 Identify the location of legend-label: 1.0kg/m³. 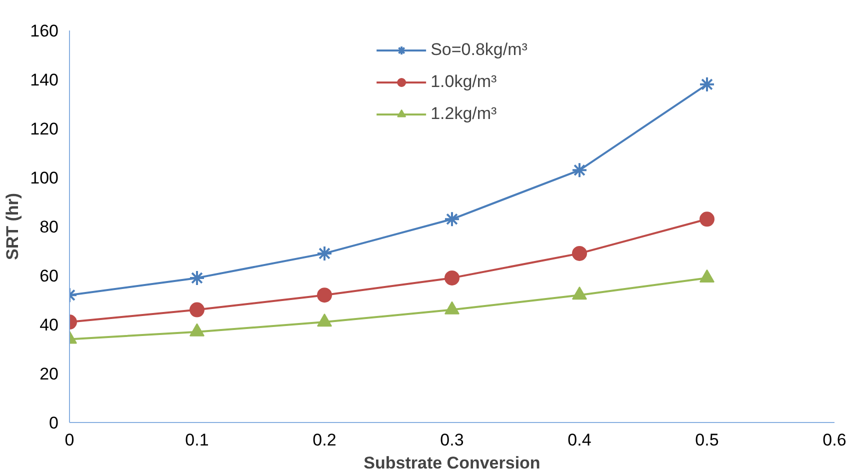
(463, 82).